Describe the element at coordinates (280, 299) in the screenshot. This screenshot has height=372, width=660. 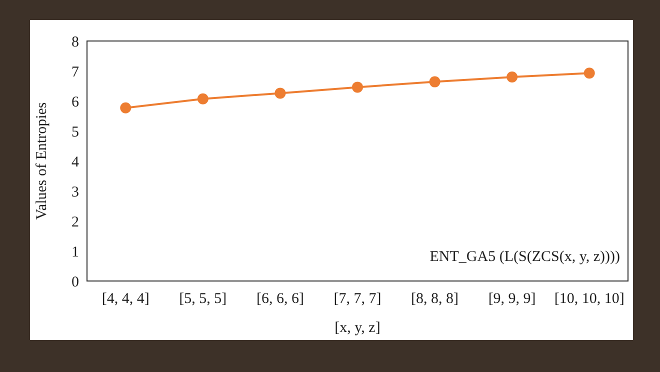
I see `x-tick-label: [6, 6, 6]` at that location.